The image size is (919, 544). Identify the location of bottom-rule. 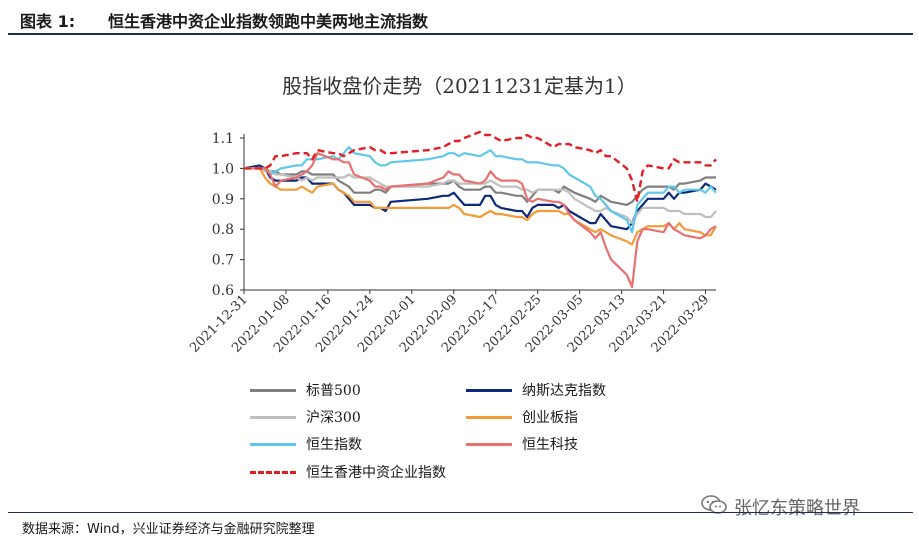
(460, 512).